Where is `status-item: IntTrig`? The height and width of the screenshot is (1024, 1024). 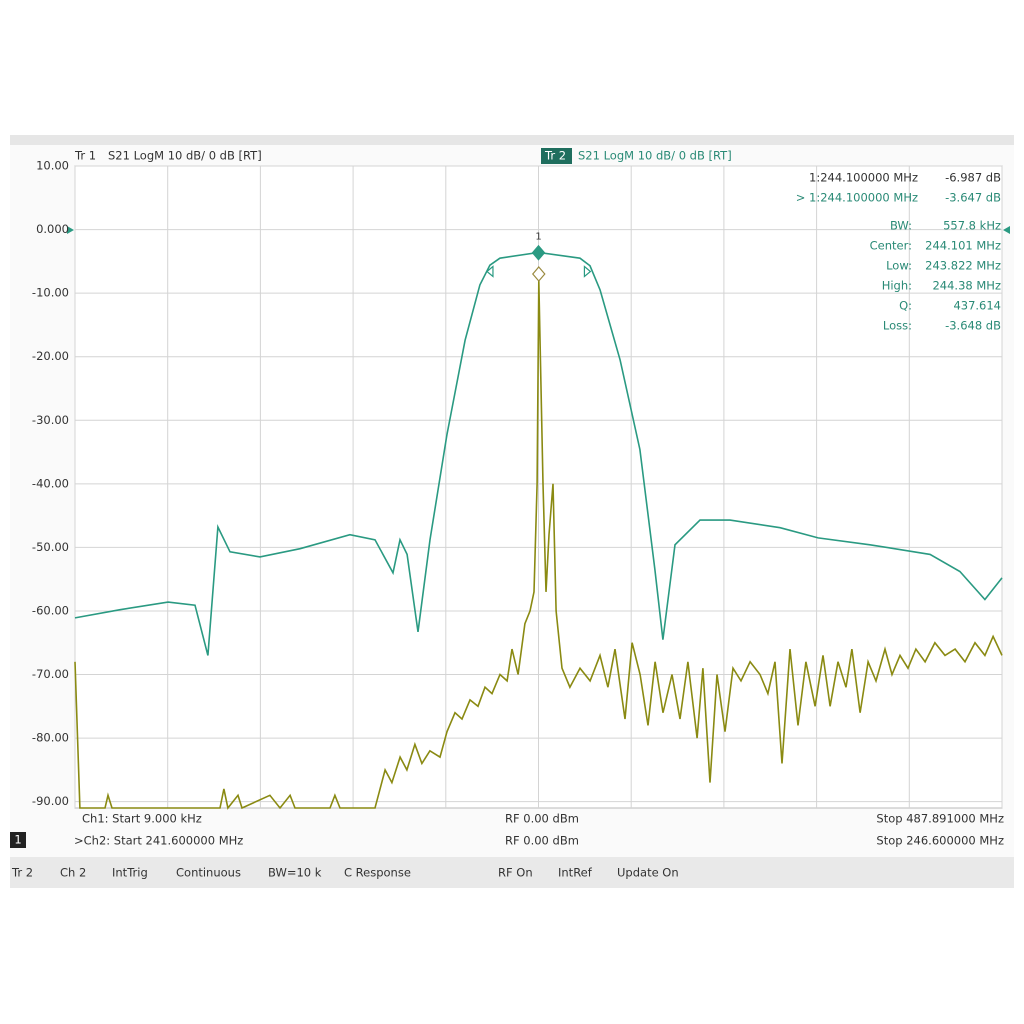 status-item: IntTrig is located at coordinates (130, 873).